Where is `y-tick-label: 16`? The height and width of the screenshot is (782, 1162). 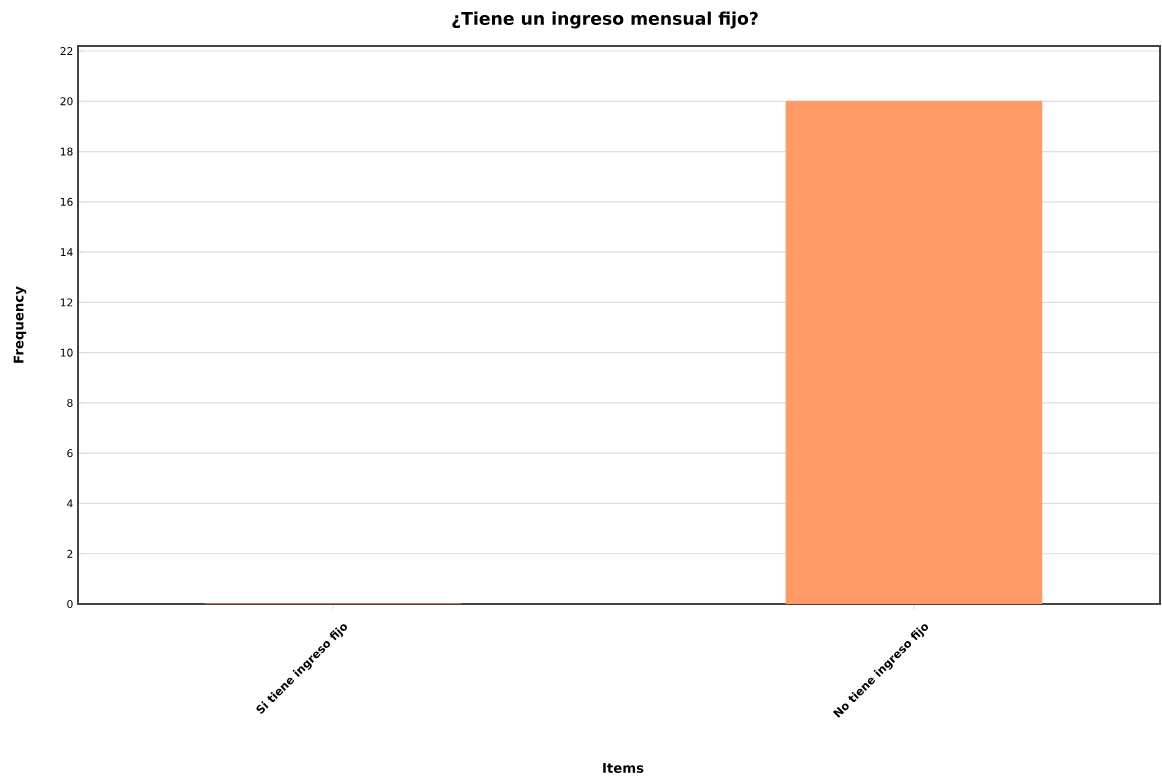 y-tick-label: 16 is located at coordinates (66, 201).